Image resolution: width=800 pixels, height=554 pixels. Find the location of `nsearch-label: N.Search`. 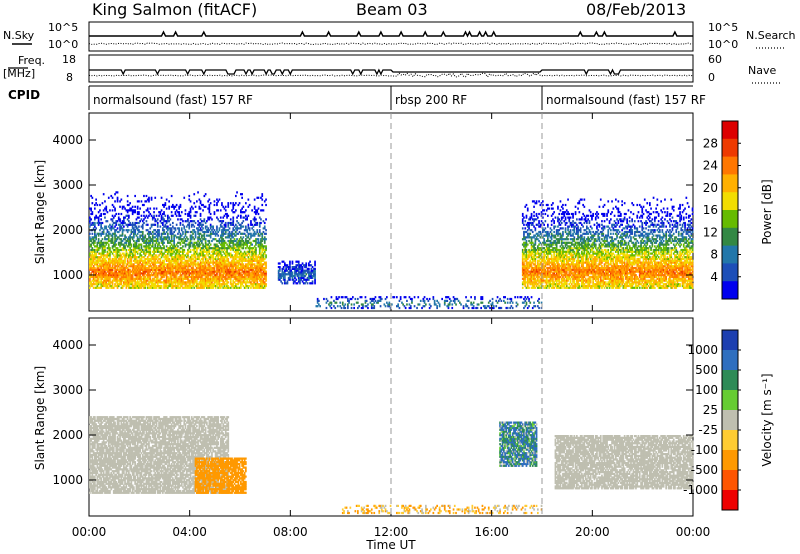

nsearch-label: N.Search is located at coordinates (771, 35).